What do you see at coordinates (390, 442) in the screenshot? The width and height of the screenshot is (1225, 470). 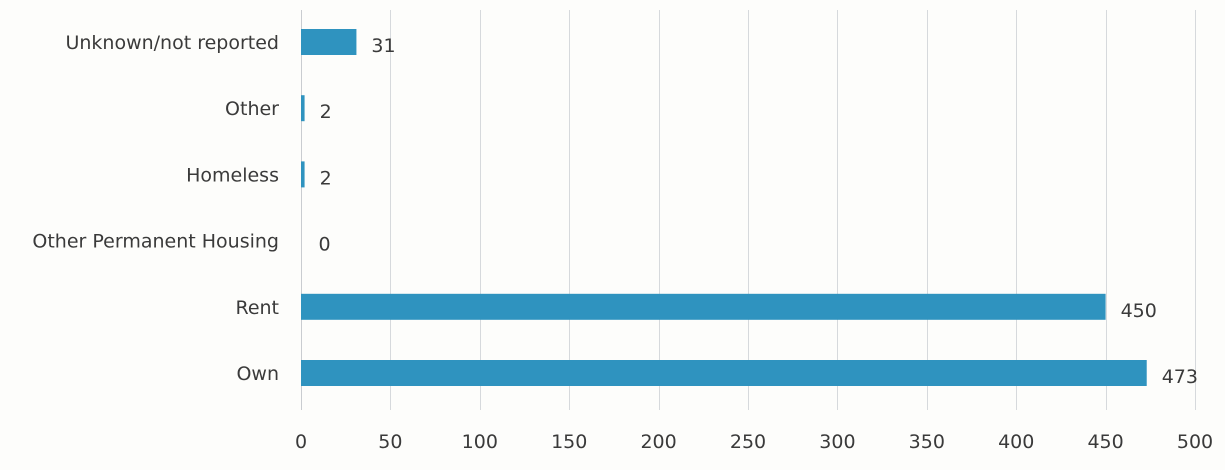 I see `x-tick-label-50: 50` at bounding box center [390, 442].